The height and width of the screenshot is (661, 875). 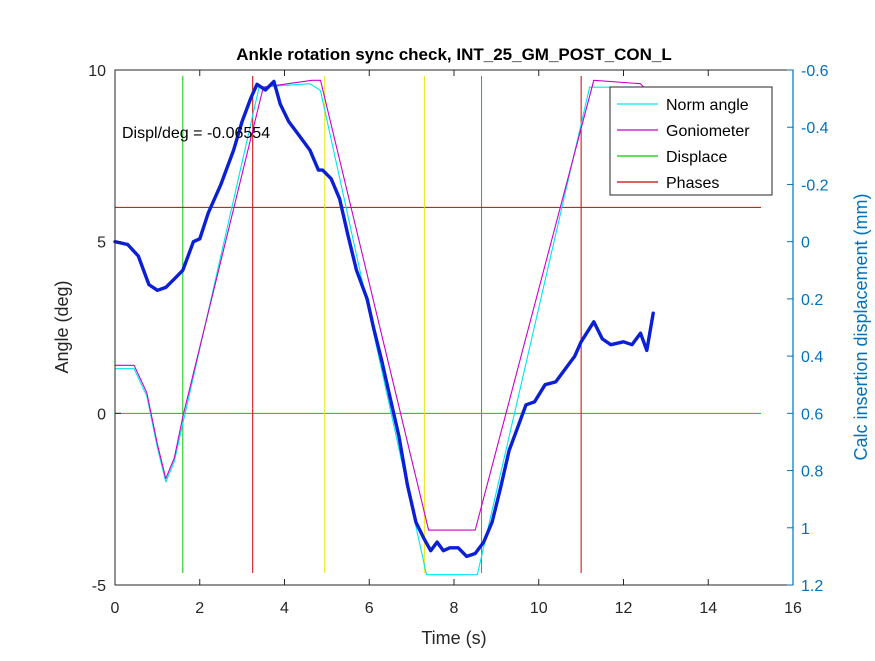 What do you see at coordinates (199, 608) in the screenshot?
I see `x-tick-label: 2` at bounding box center [199, 608].